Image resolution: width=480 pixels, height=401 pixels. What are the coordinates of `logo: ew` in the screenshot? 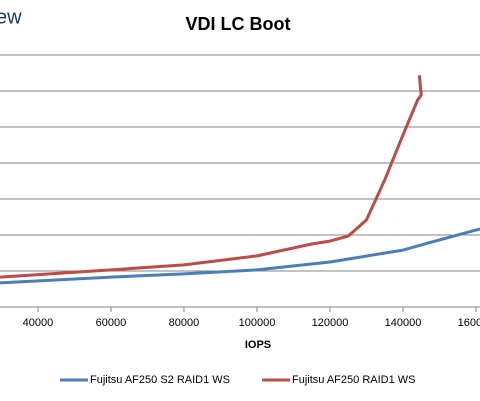 It's located at (11, 17).